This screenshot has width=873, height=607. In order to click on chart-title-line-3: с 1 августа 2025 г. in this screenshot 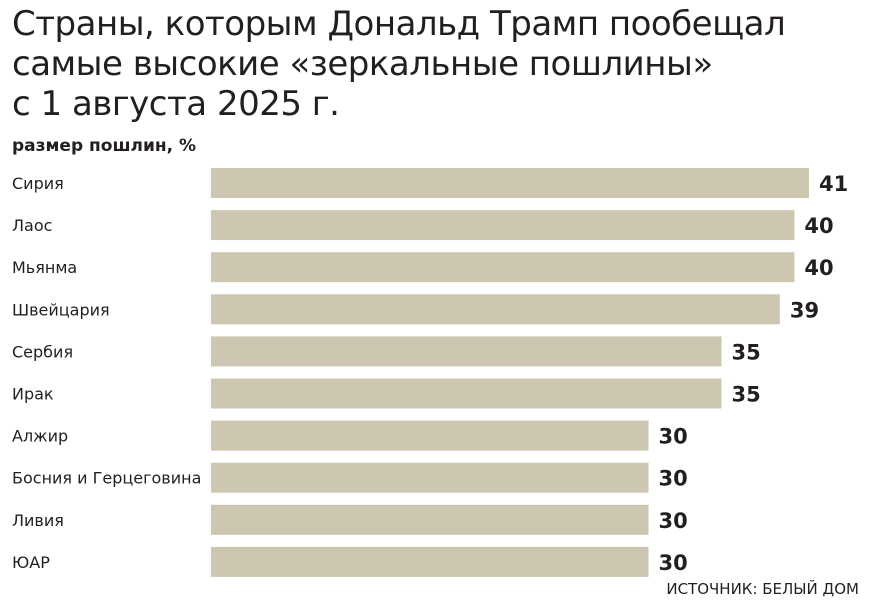, I will do `click(176, 104)`.